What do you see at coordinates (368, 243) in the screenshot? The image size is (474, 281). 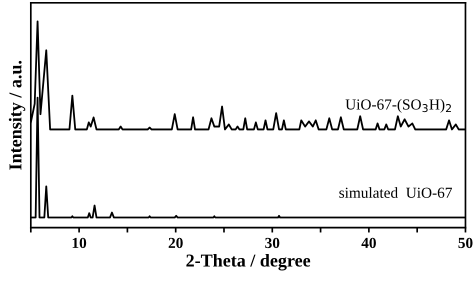 I see `x-tick-label: 40` at bounding box center [368, 243].